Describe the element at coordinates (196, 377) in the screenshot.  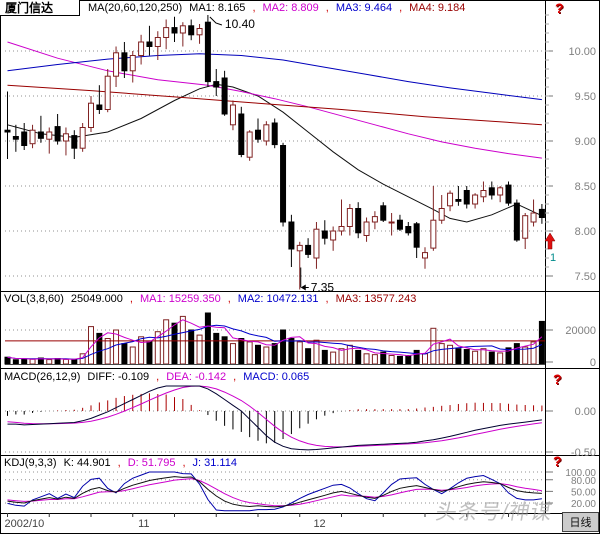
I see `dea-value: DEA: -0.142` at that location.